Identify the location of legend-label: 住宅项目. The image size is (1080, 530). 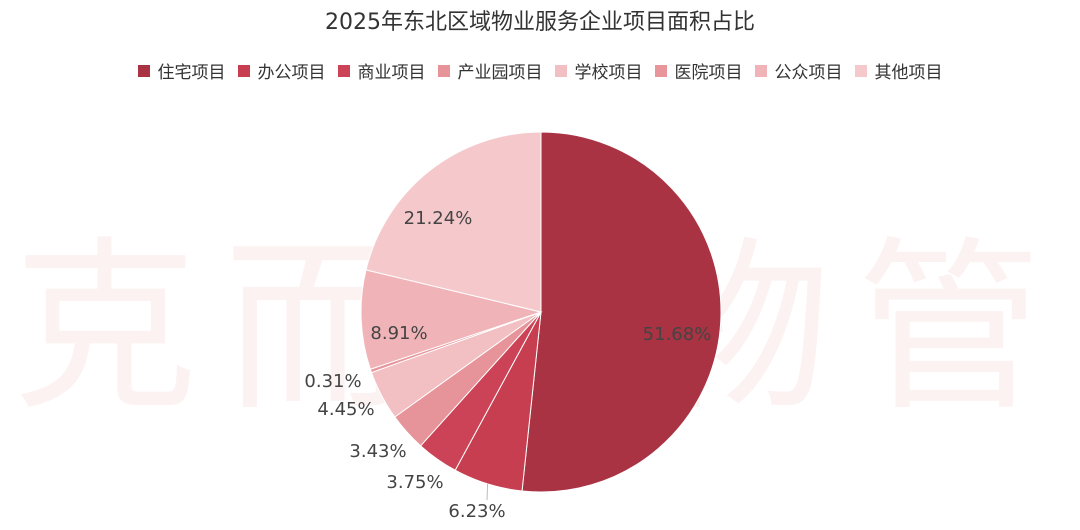
(191, 73).